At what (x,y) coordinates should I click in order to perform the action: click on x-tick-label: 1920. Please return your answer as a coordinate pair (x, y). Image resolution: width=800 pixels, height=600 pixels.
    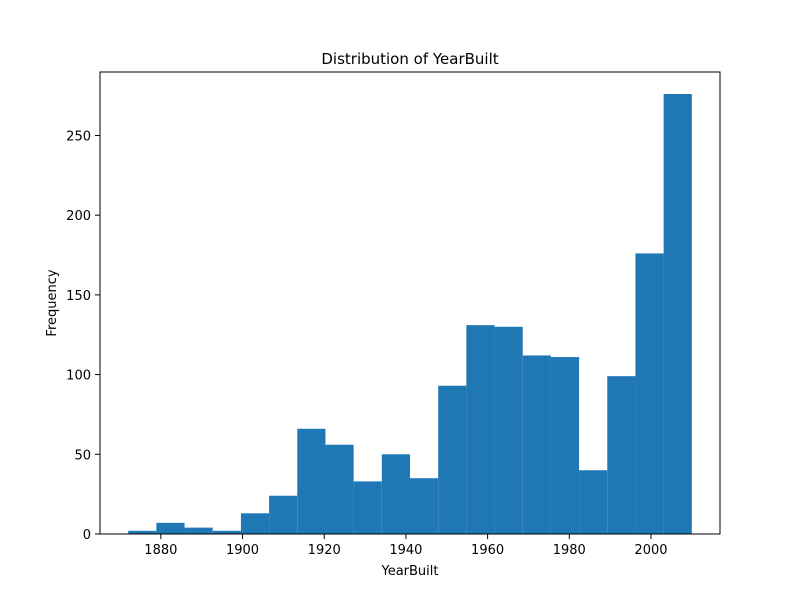
    Looking at the image, I should click on (324, 550).